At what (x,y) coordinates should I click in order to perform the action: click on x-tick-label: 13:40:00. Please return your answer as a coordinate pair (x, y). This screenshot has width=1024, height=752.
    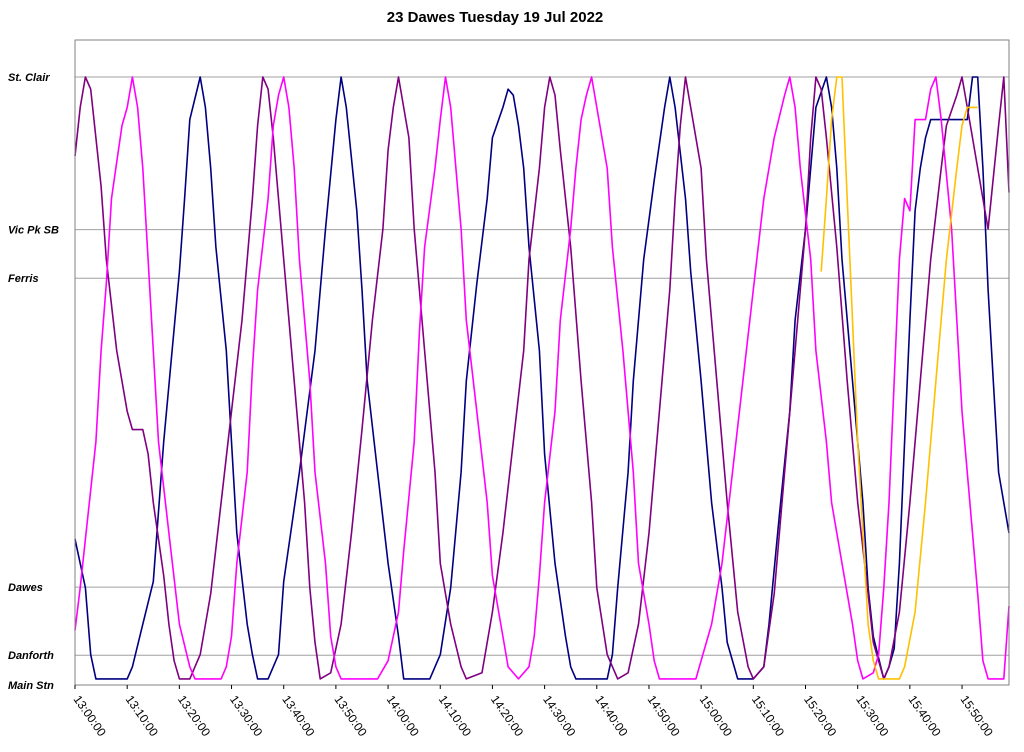
    Looking at the image, I should click on (298, 716).